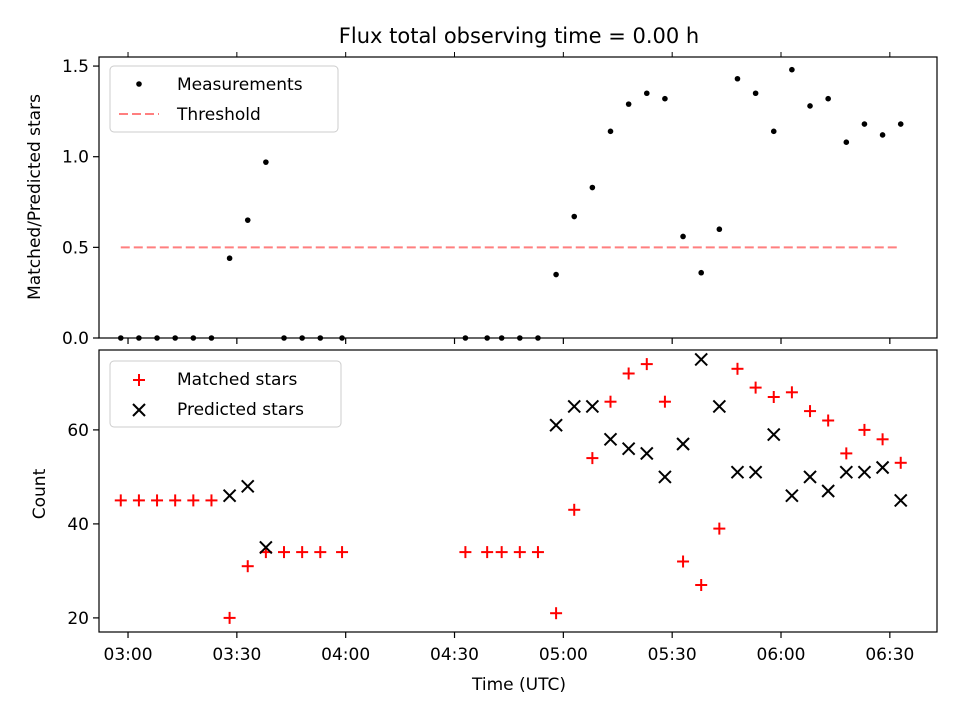 This screenshot has height=720, width=960. I want to click on top-legend: Measurements Threshold, so click(224, 99).